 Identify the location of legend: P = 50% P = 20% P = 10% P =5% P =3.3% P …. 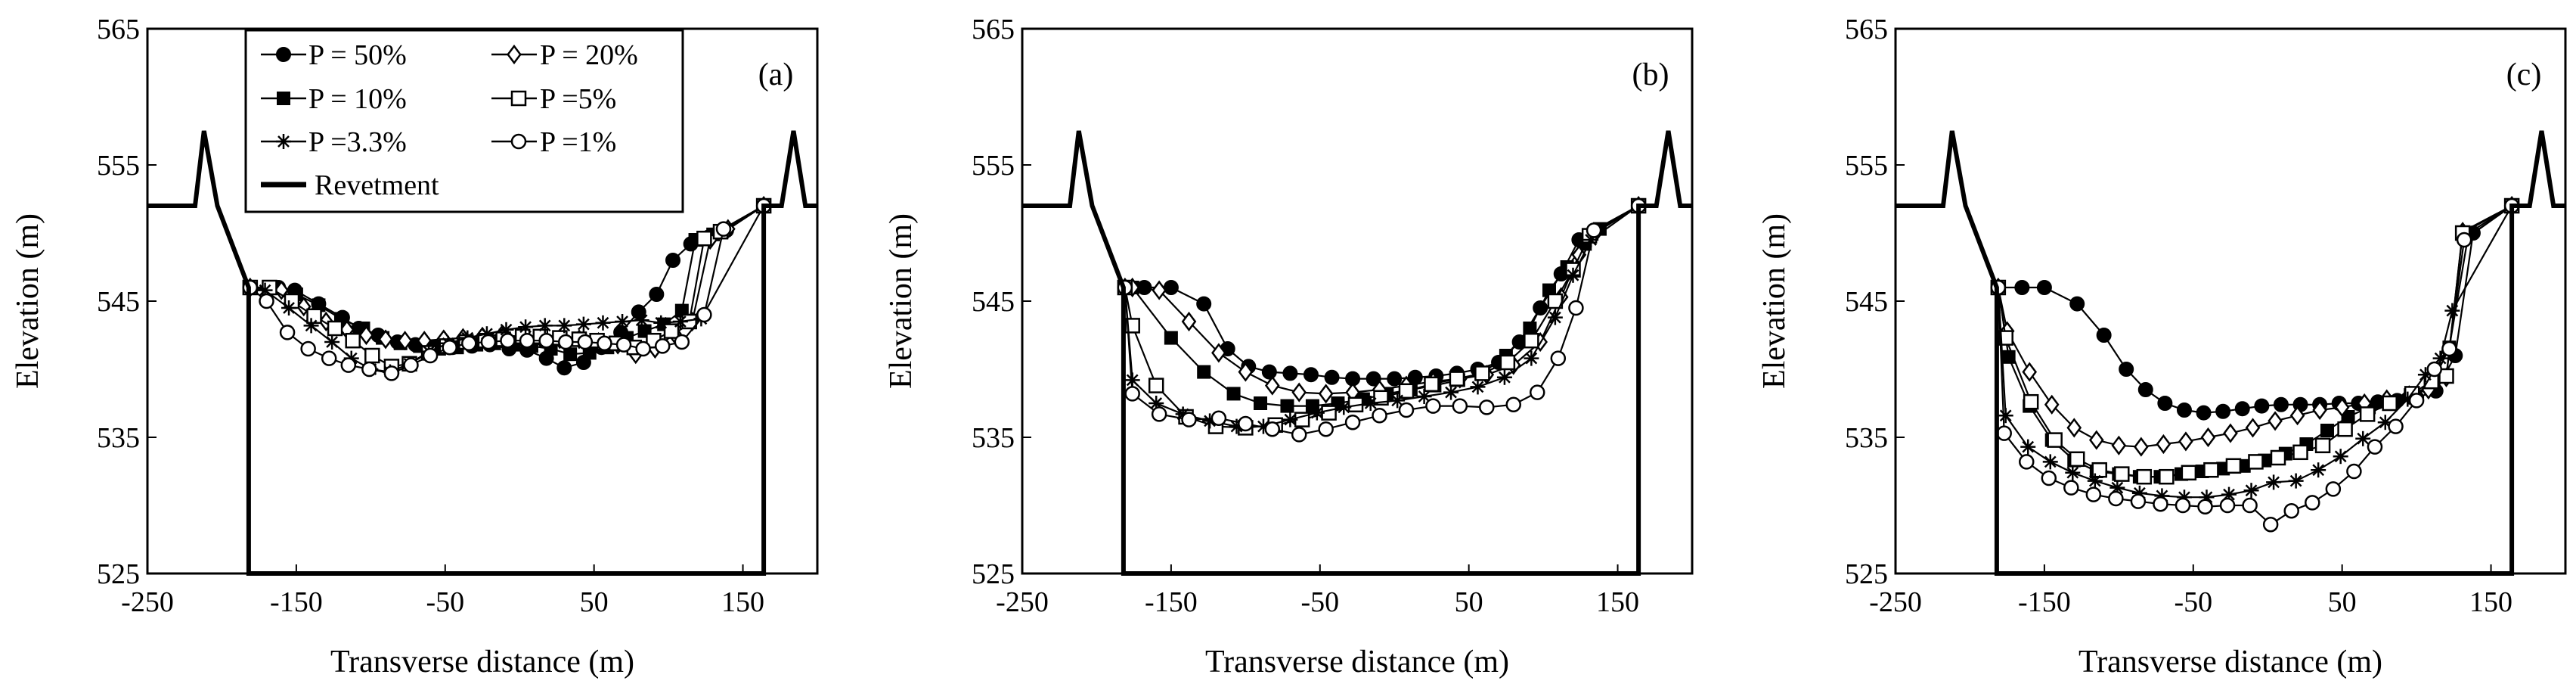
(464, 121).